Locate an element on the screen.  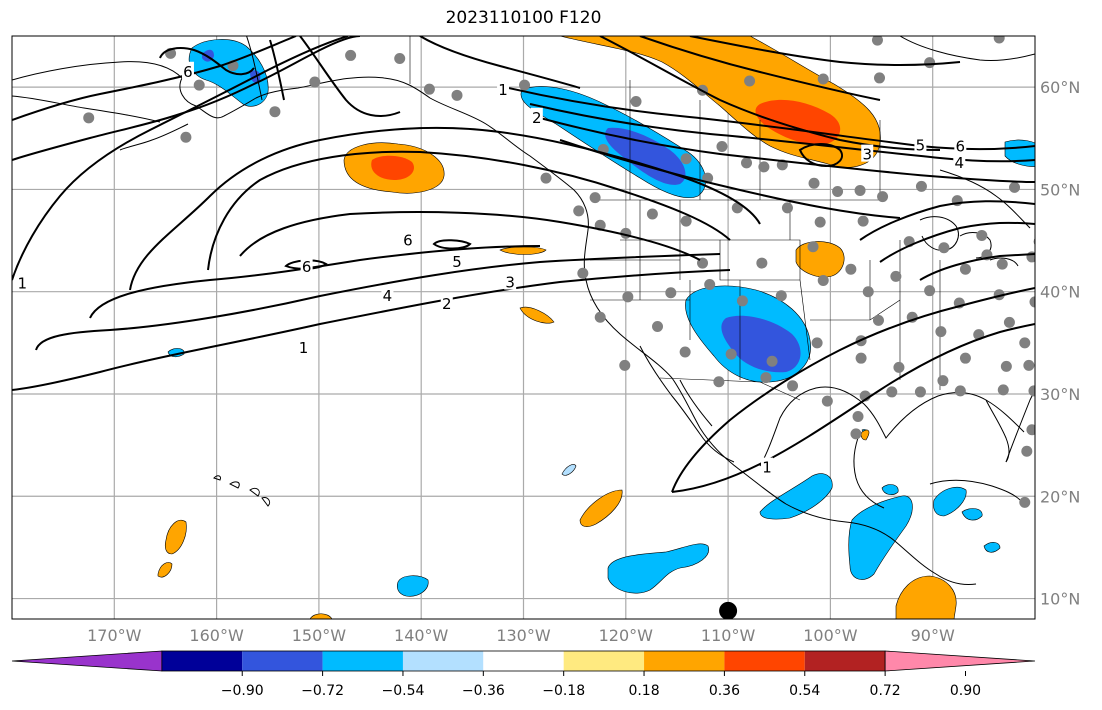
location-marker is located at coordinates (728, 610).